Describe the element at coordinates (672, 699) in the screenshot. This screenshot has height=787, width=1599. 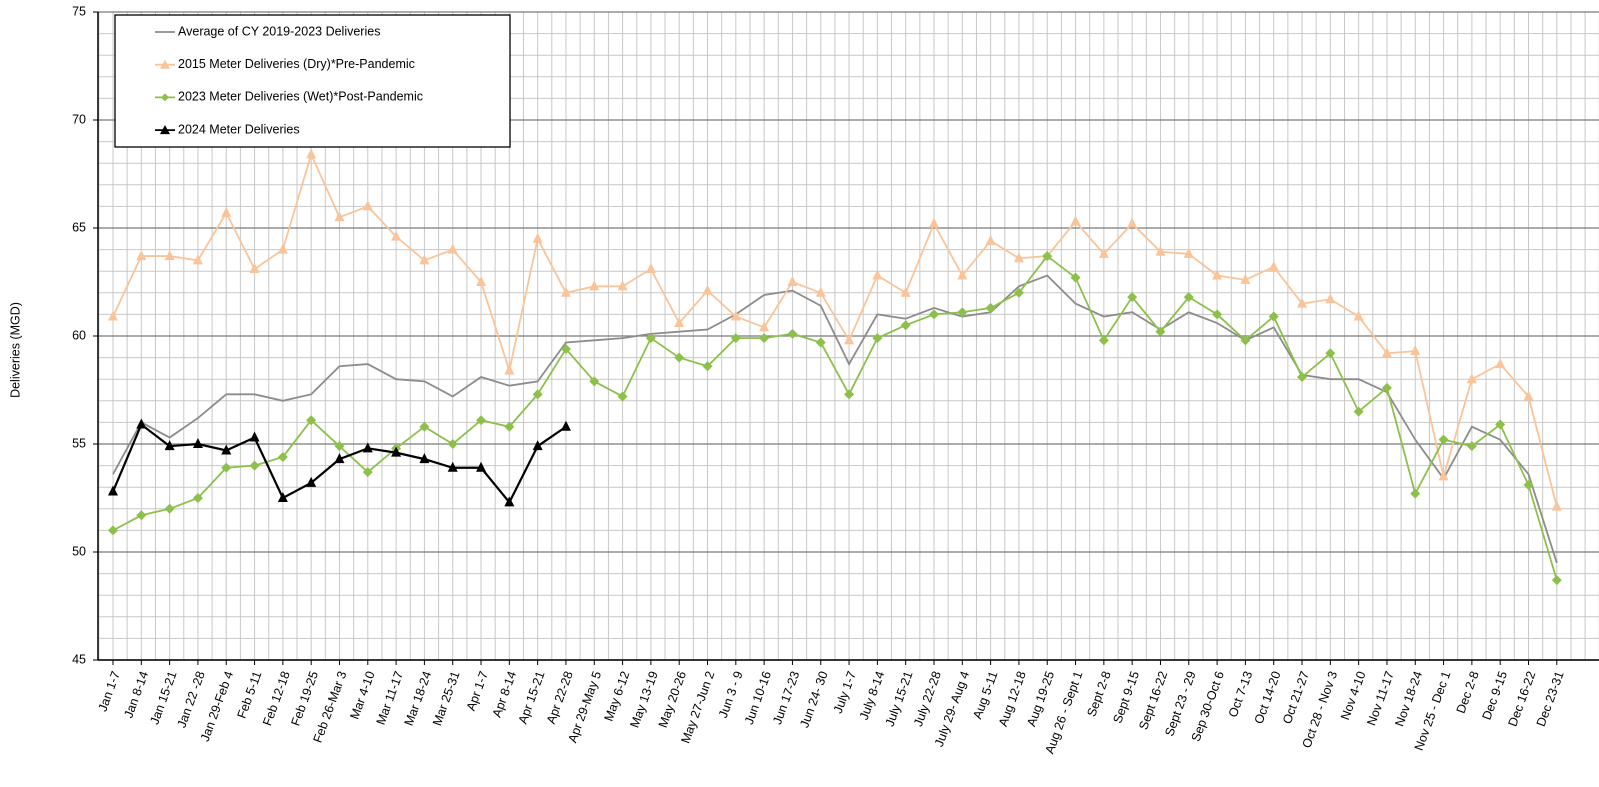
I see `x-tick-label: May 20-26` at that location.